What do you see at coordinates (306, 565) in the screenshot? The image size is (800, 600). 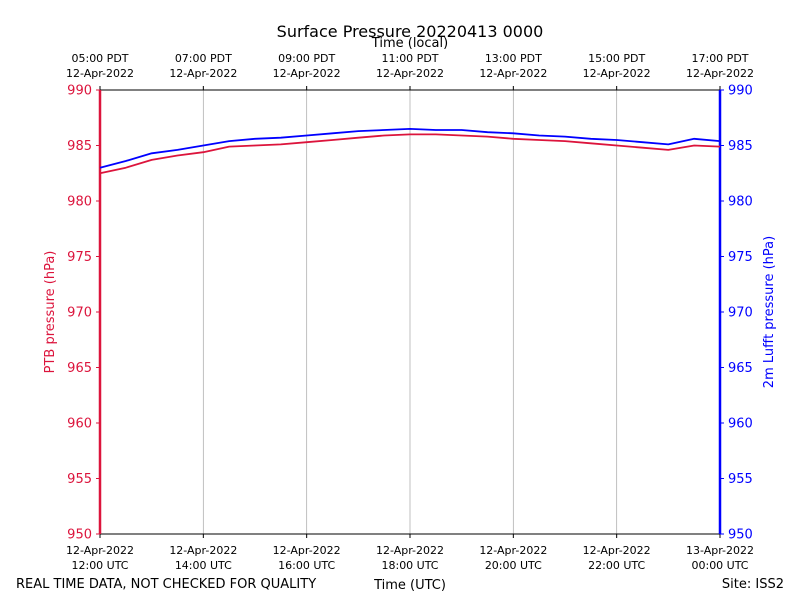 I see `bottom-tick-time: 16:00 UTC` at bounding box center [306, 565].